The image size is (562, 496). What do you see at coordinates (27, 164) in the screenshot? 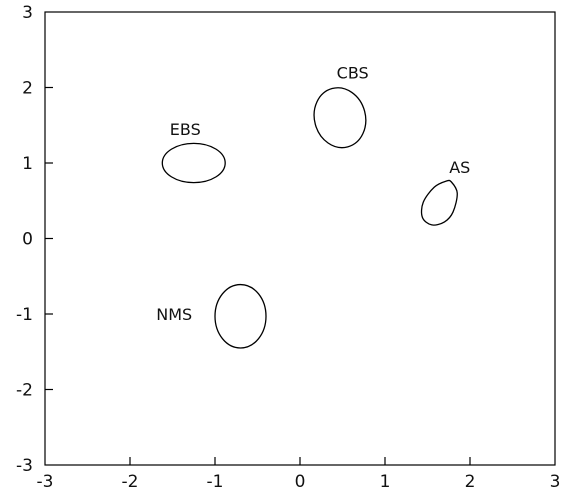
I see `y-tick-label: 1` at bounding box center [27, 164].